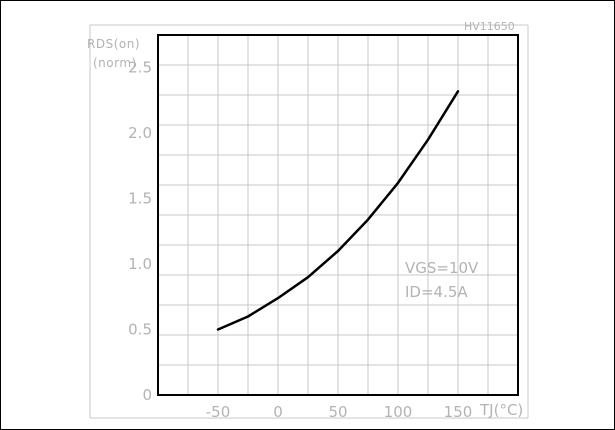  I want to click on annotation-id: ID=4.5A, so click(436, 292).